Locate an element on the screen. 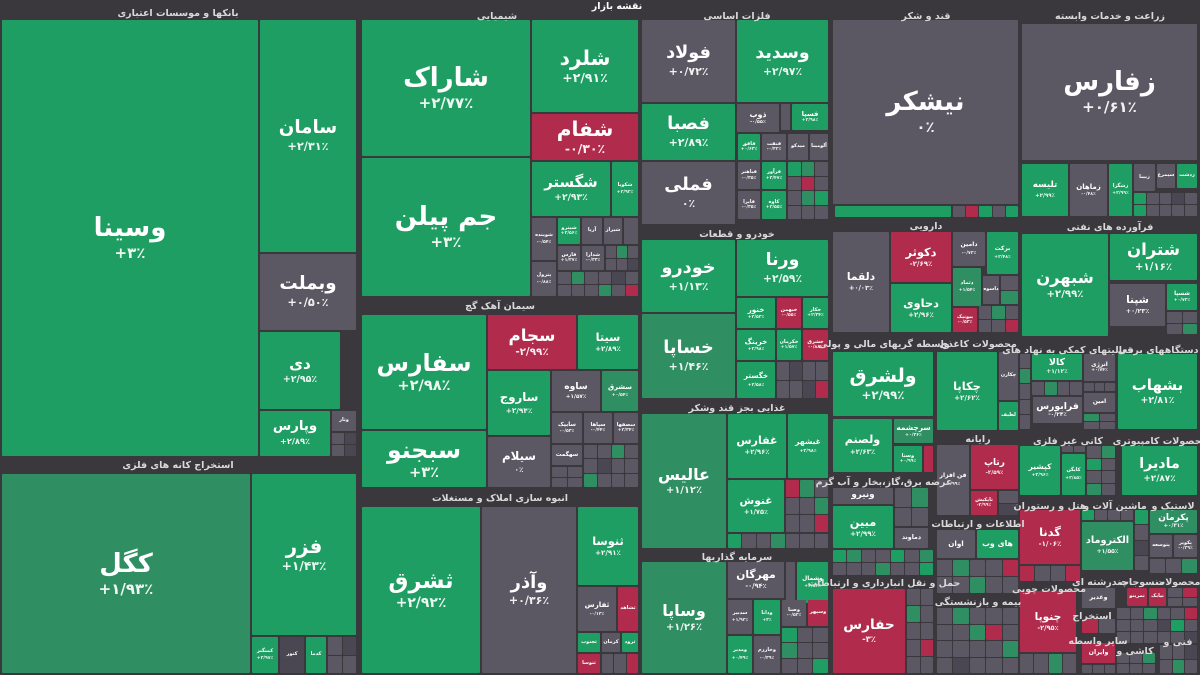 This screenshot has height=675, width=1200. tile-دلقما: دلقما +۰/۰۳٪ is located at coordinates (861, 282).